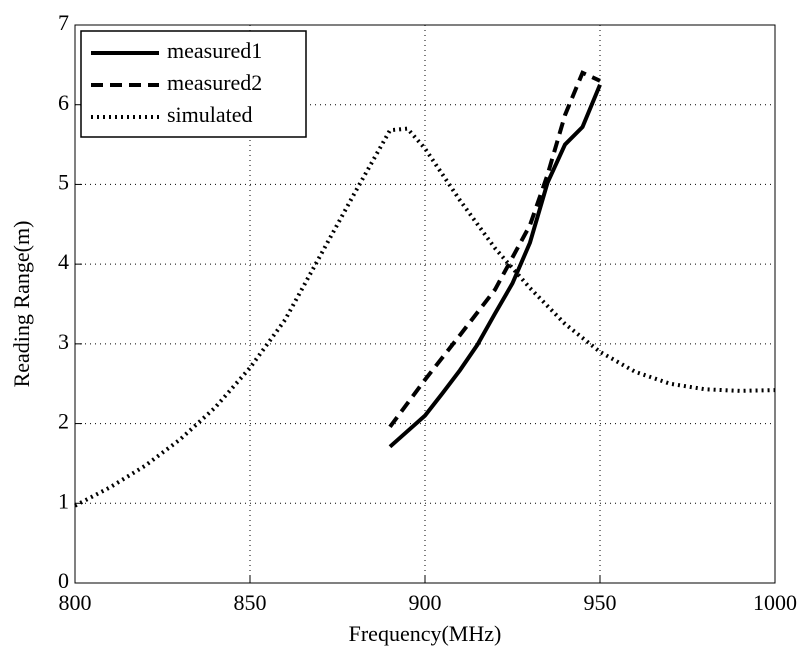 This screenshot has width=808, height=653. What do you see at coordinates (63, 500) in the screenshot?
I see `y-tick-label: 1` at bounding box center [63, 500].